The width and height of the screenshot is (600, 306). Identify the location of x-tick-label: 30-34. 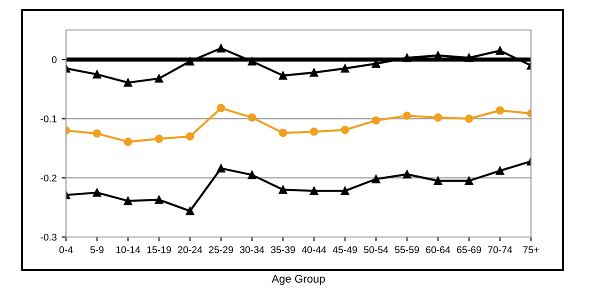
(252, 250).